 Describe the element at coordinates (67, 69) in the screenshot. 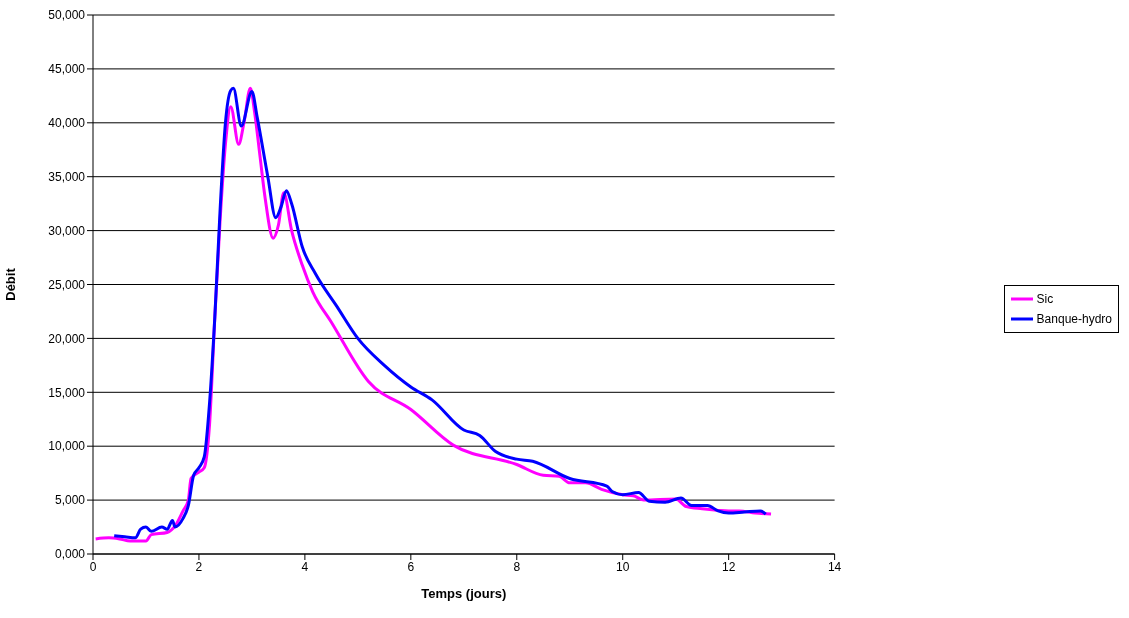

I see `y-tick-label: 45,000` at that location.